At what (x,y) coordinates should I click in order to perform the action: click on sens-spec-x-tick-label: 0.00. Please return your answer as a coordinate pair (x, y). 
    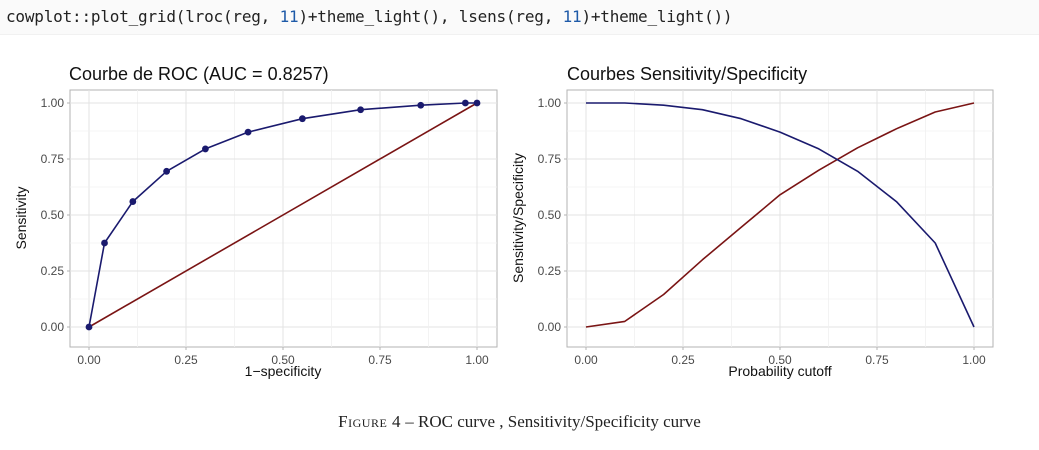
    Looking at the image, I should click on (586, 360).